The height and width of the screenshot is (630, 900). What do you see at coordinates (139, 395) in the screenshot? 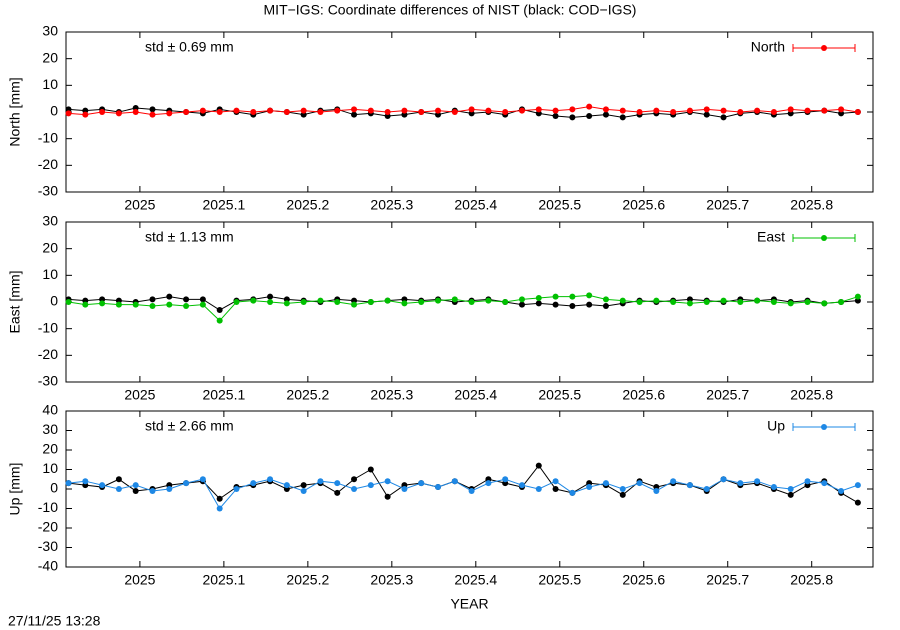
I see `x-tick-label: 2025` at bounding box center [139, 395].